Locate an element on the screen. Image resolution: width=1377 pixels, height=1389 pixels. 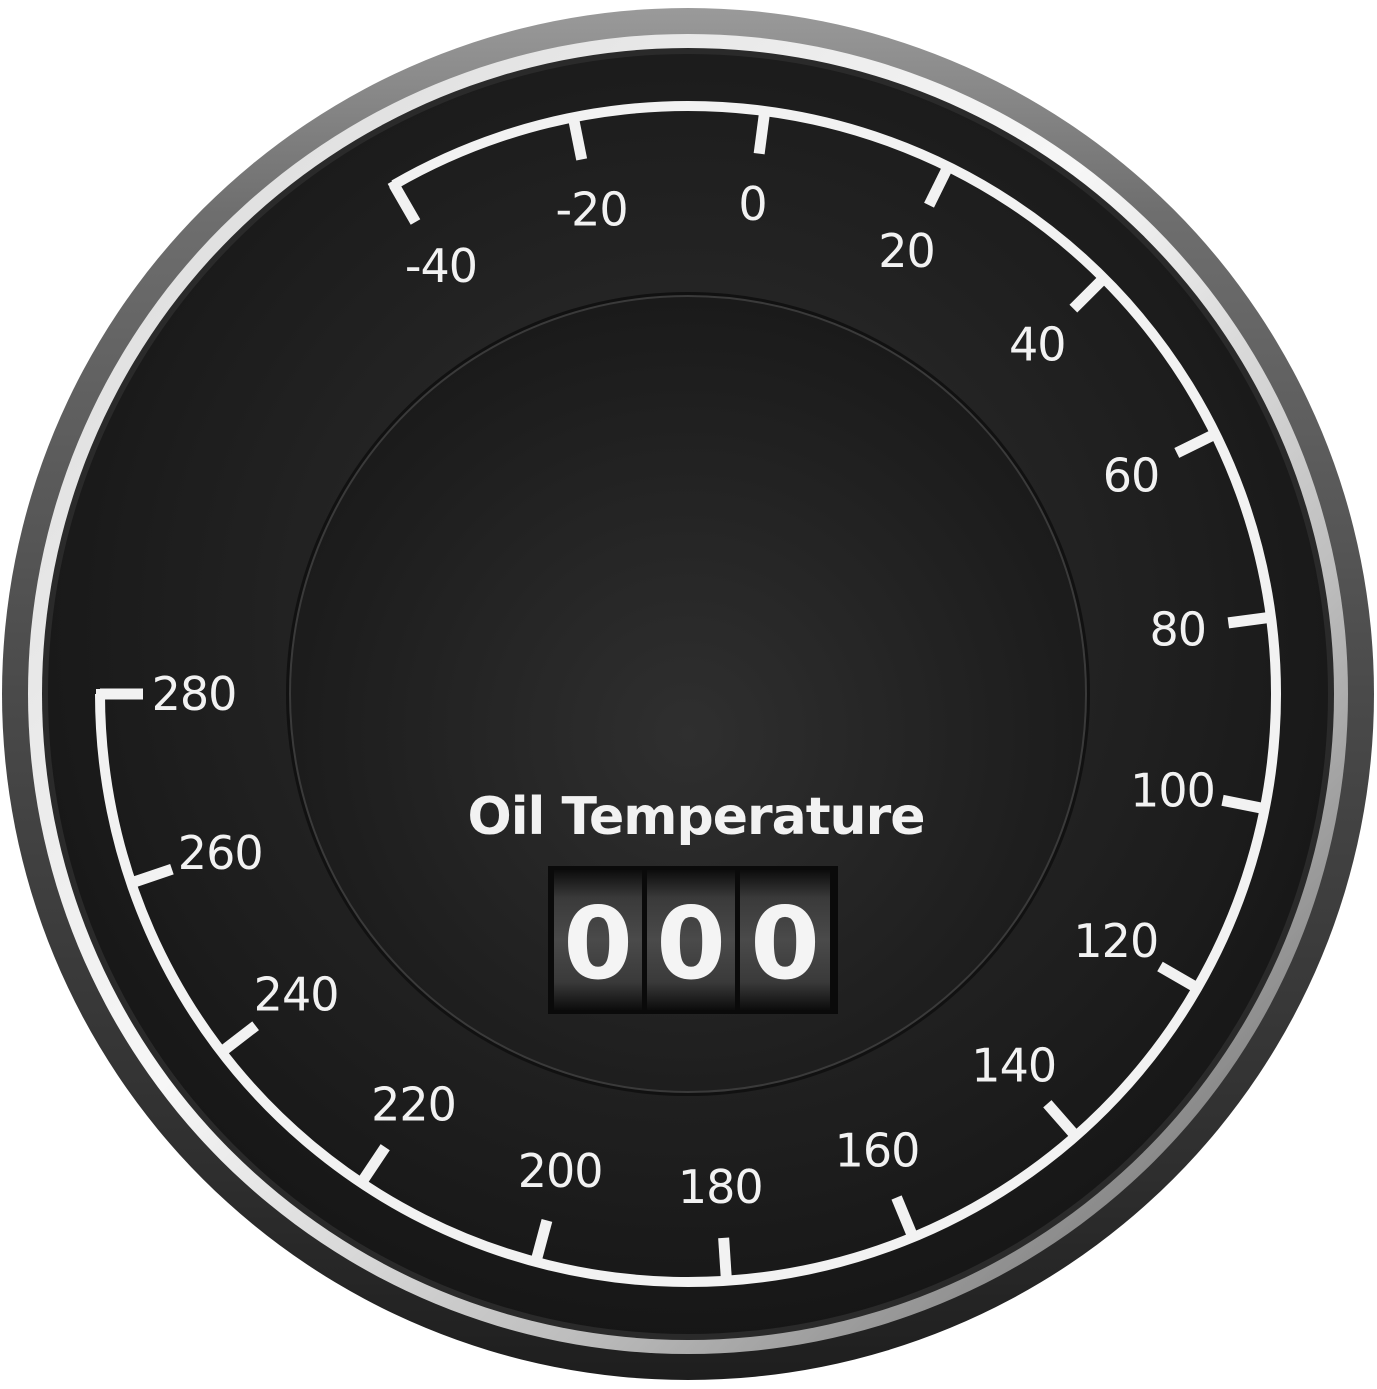
odometer-readout: 0 0 0 is located at coordinates (693, 940).